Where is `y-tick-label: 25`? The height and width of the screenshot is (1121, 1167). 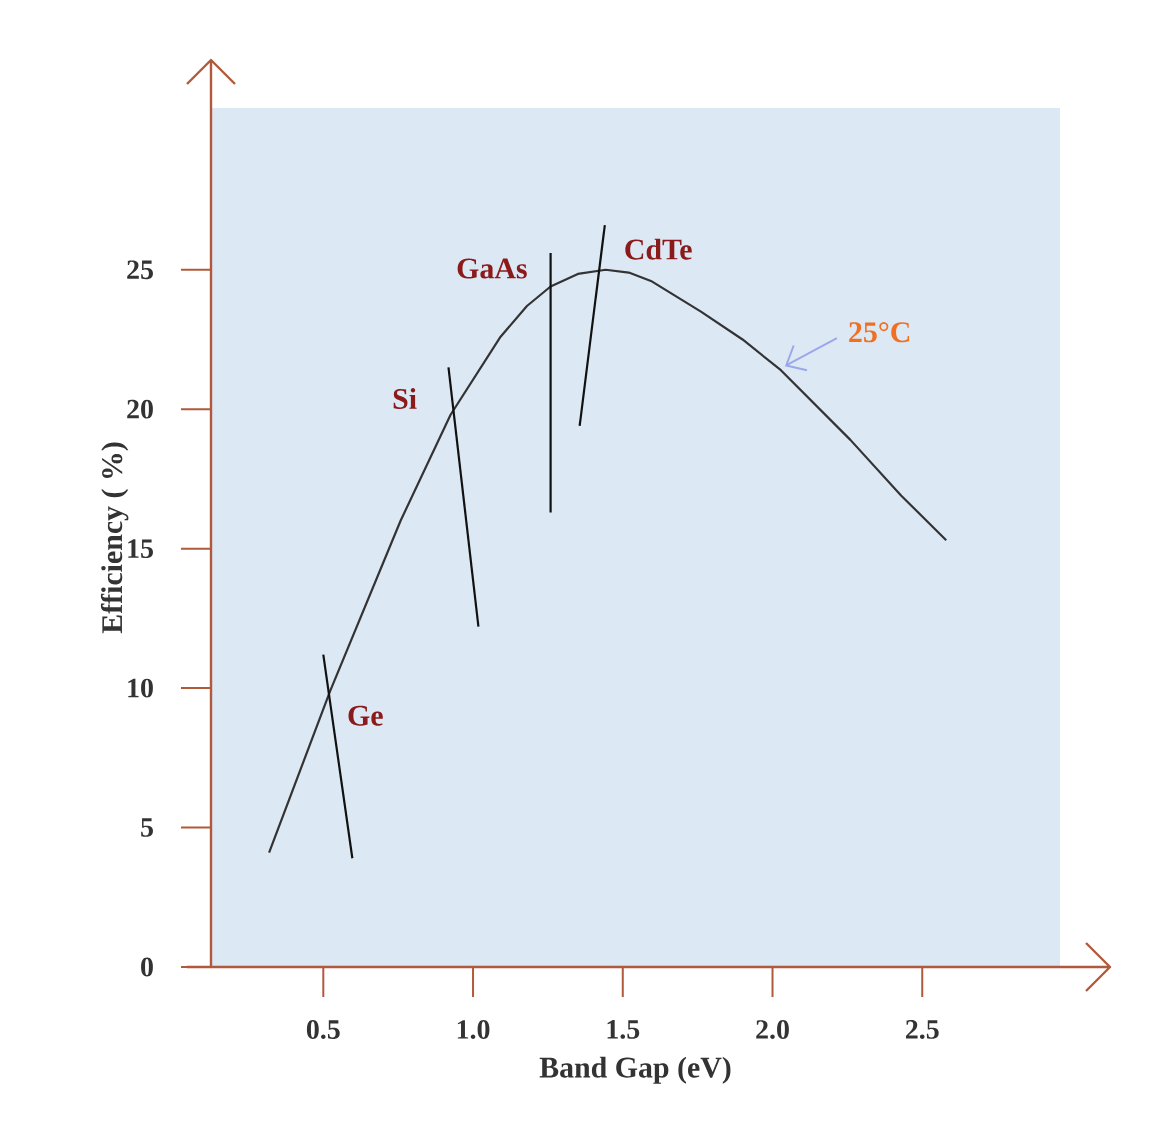
y-tick-label: 25 is located at coordinates (140, 270).